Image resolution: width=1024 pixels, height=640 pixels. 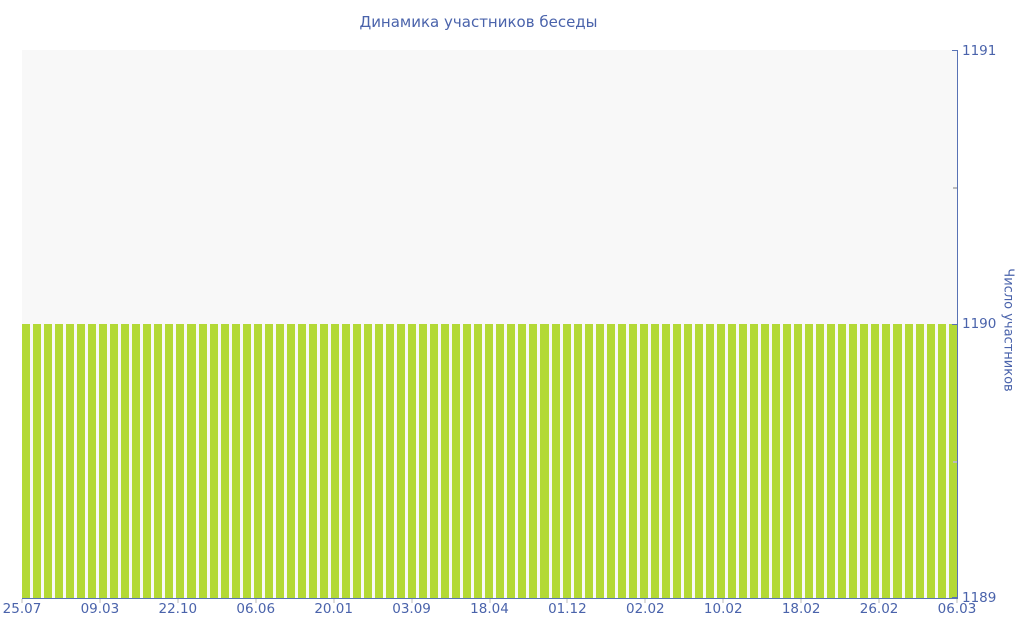 What do you see at coordinates (979, 324) in the screenshot?
I see `y-tick-label-1190: 1190` at bounding box center [979, 324].